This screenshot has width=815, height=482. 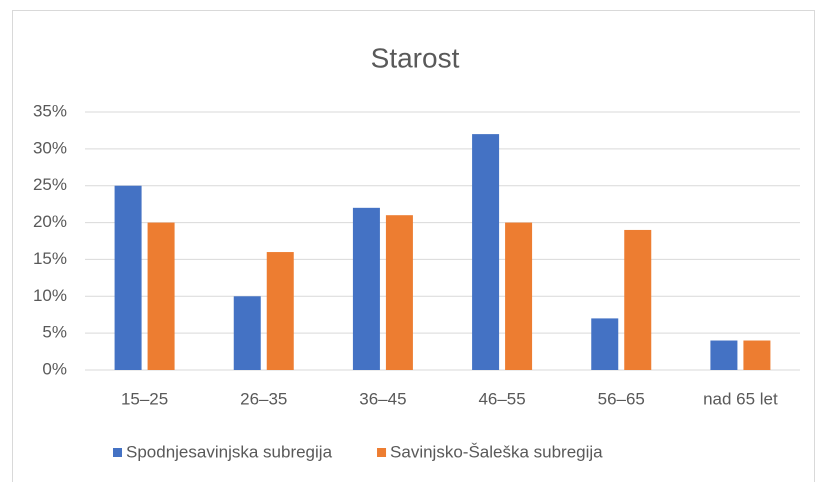 I want to click on x-tick-label: 36–45, so click(x=382, y=398).